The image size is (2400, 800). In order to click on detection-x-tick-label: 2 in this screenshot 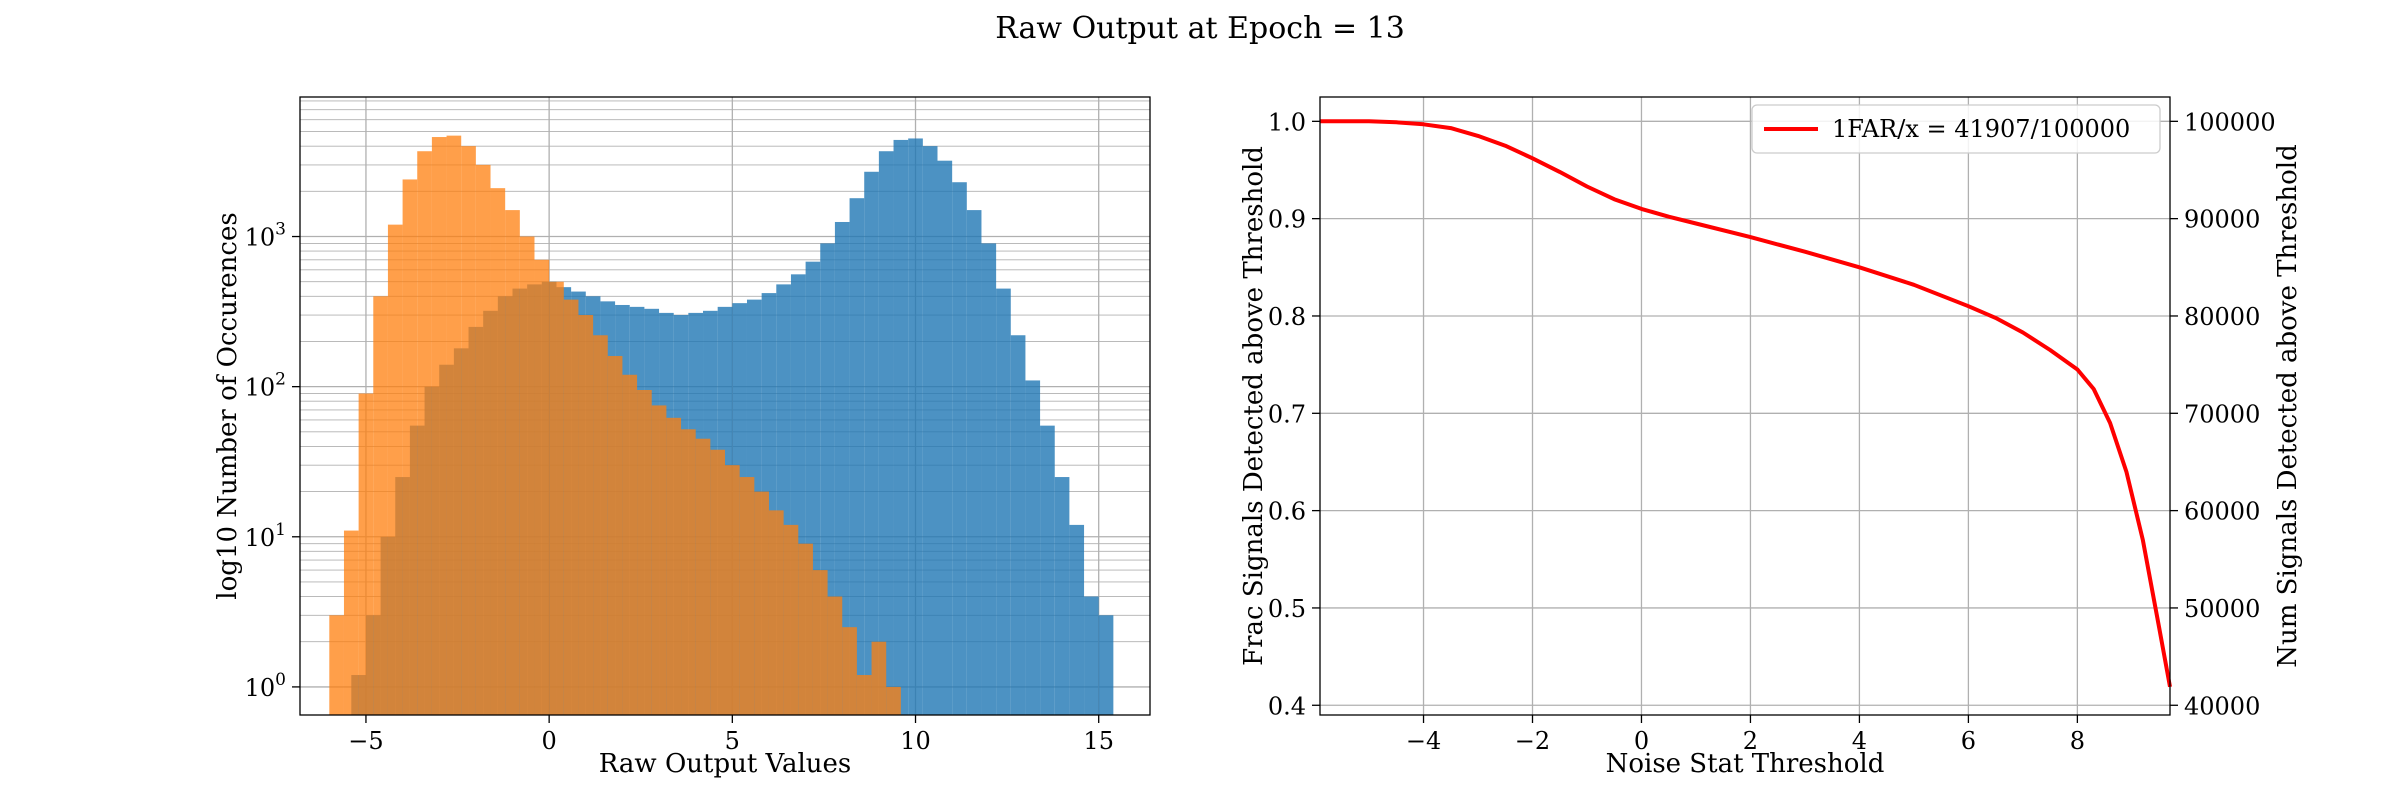, I will do `click(1750, 741)`.